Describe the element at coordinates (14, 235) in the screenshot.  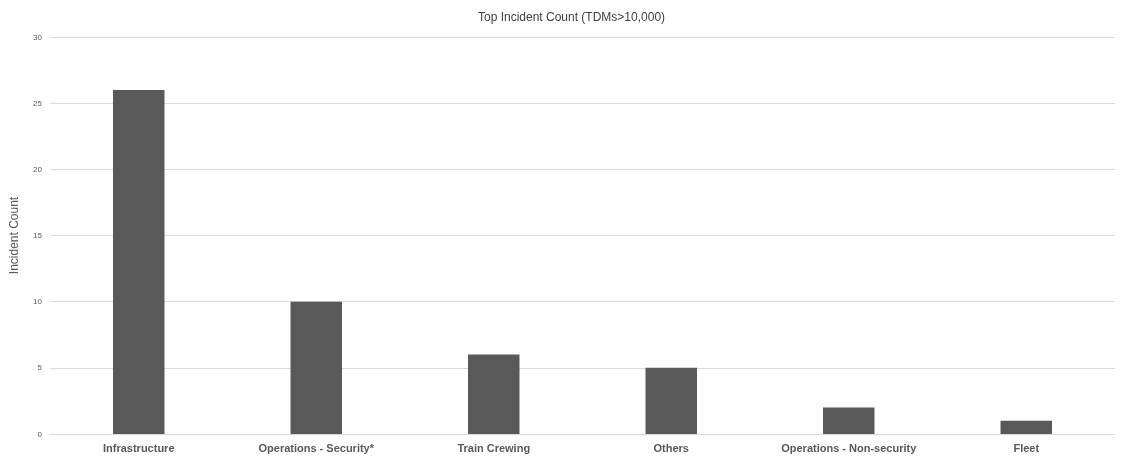
I see `y-axis-title: Incident Count` at that location.